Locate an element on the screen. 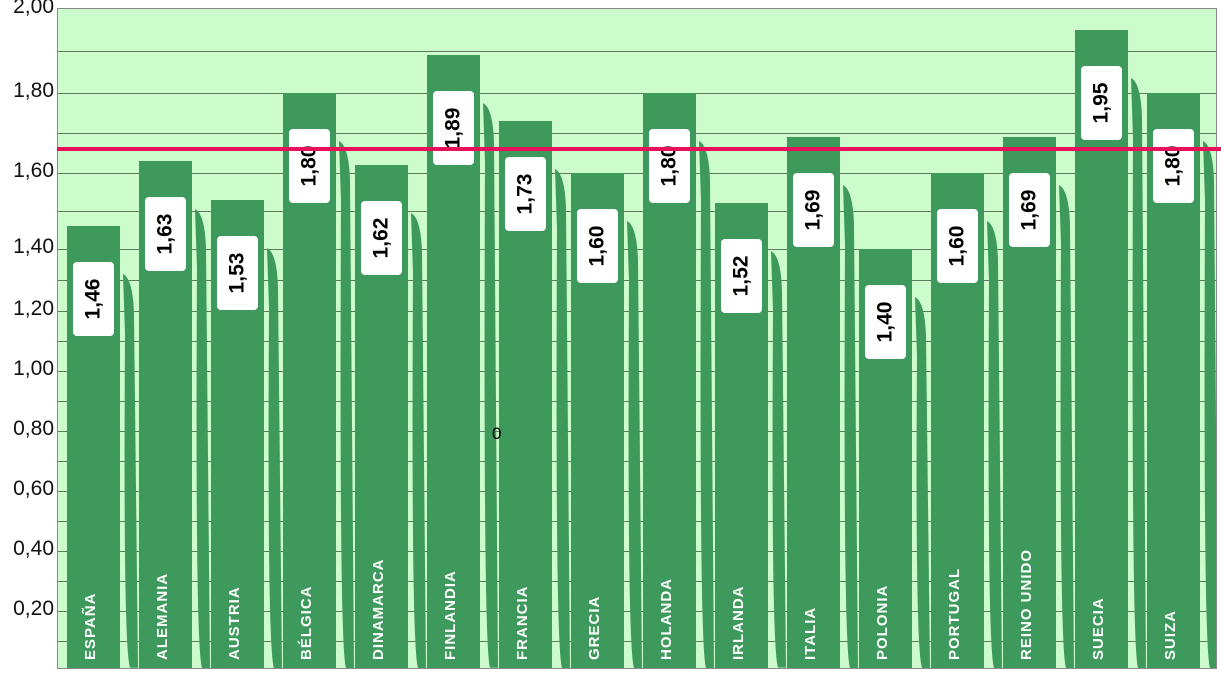 The image size is (1221, 673). y-tick-label: 0,80 is located at coordinates (33, 428).